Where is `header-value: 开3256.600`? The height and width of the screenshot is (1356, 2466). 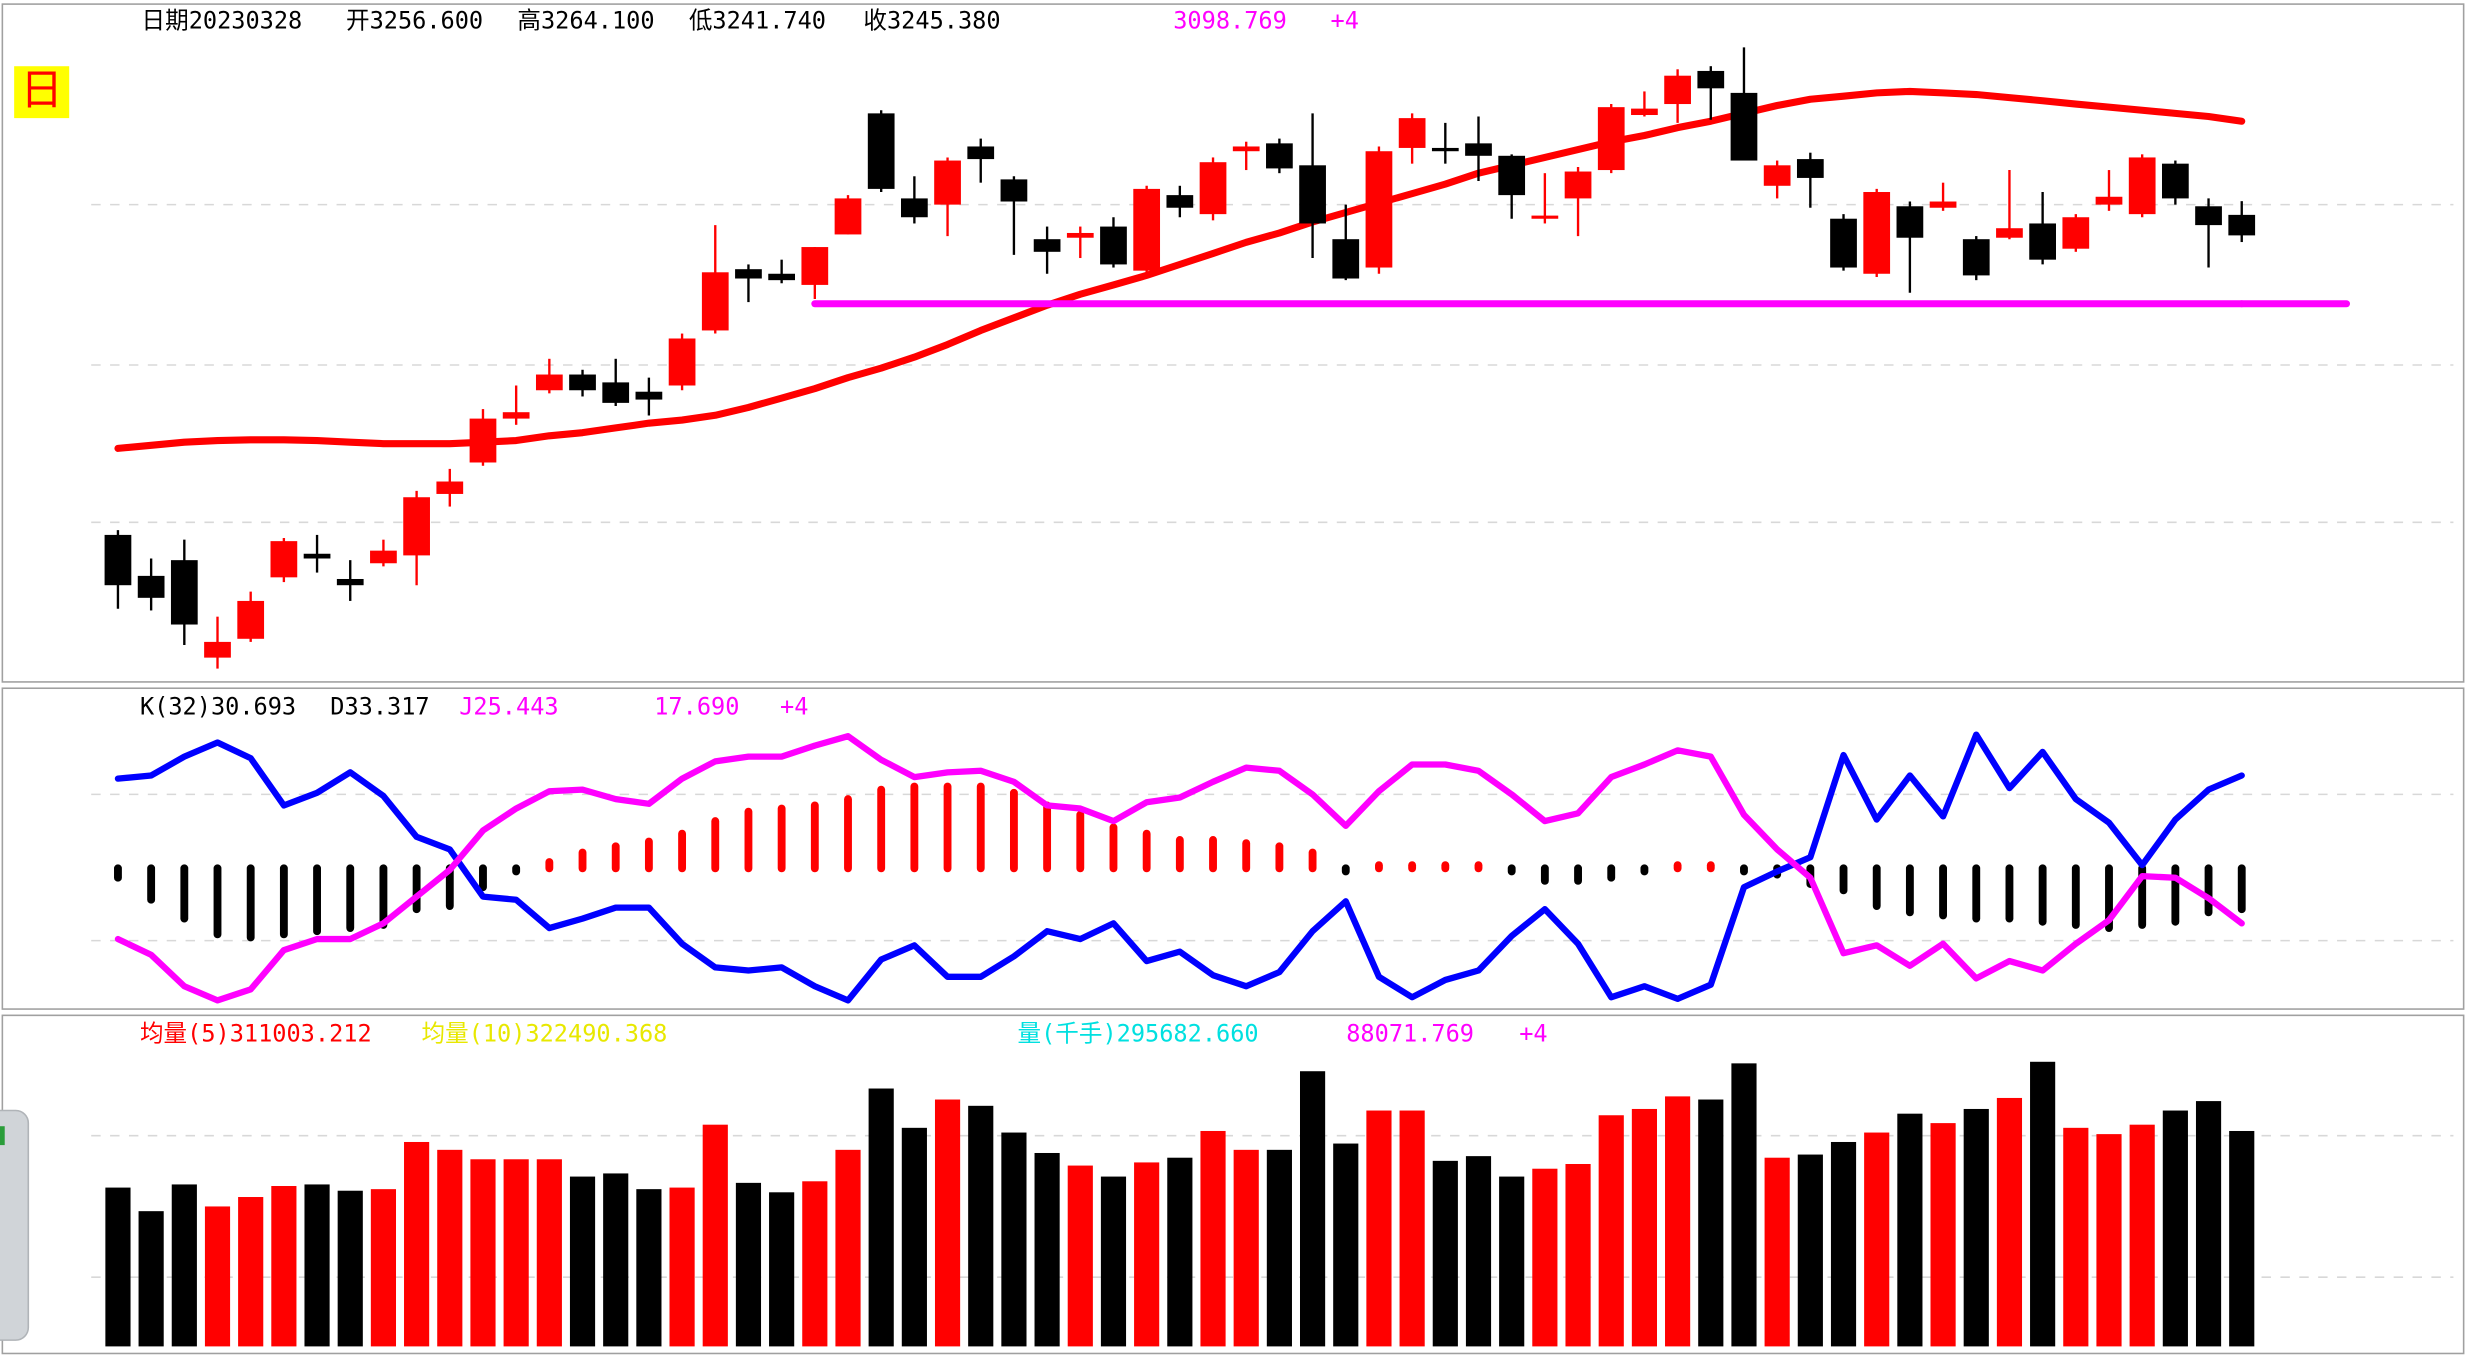
header-value: 开3256.600 is located at coordinates (414, 21).